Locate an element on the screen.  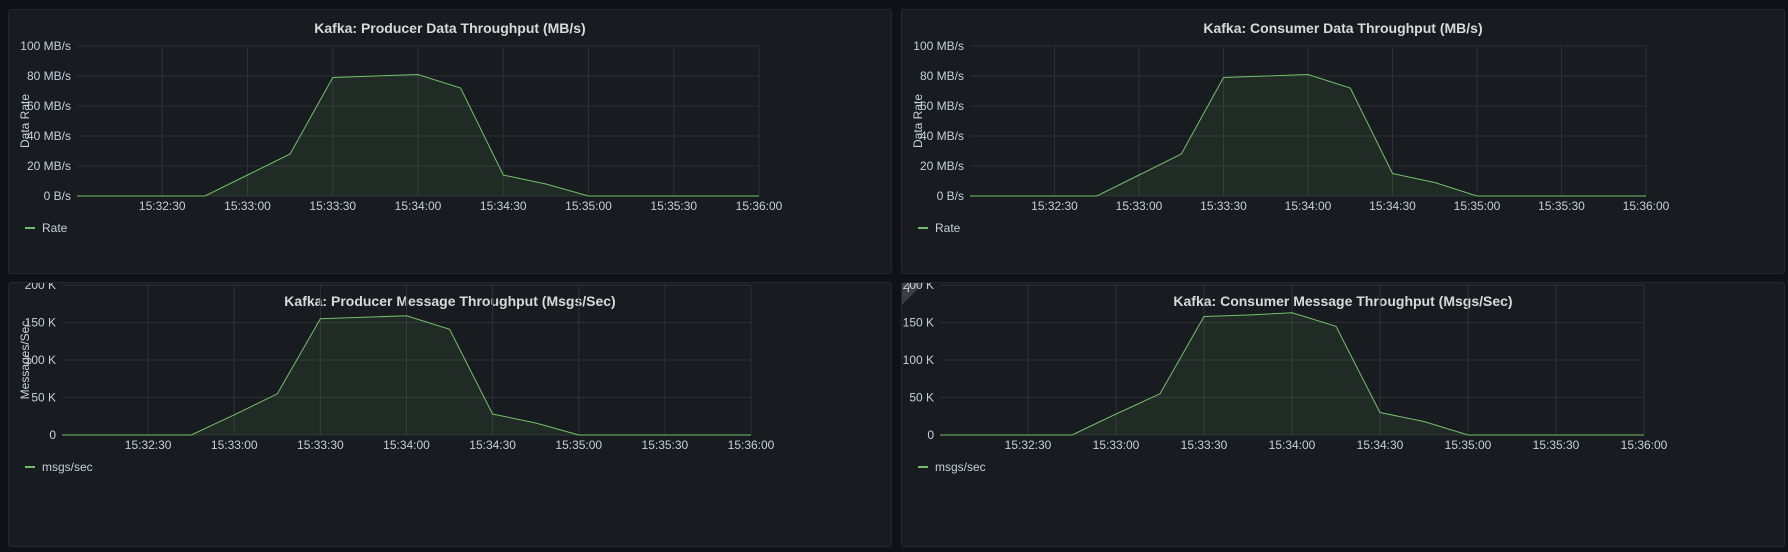
panel-title: Kafka: Producer Data Throughput (MB/s) is located at coordinates (450, 28).